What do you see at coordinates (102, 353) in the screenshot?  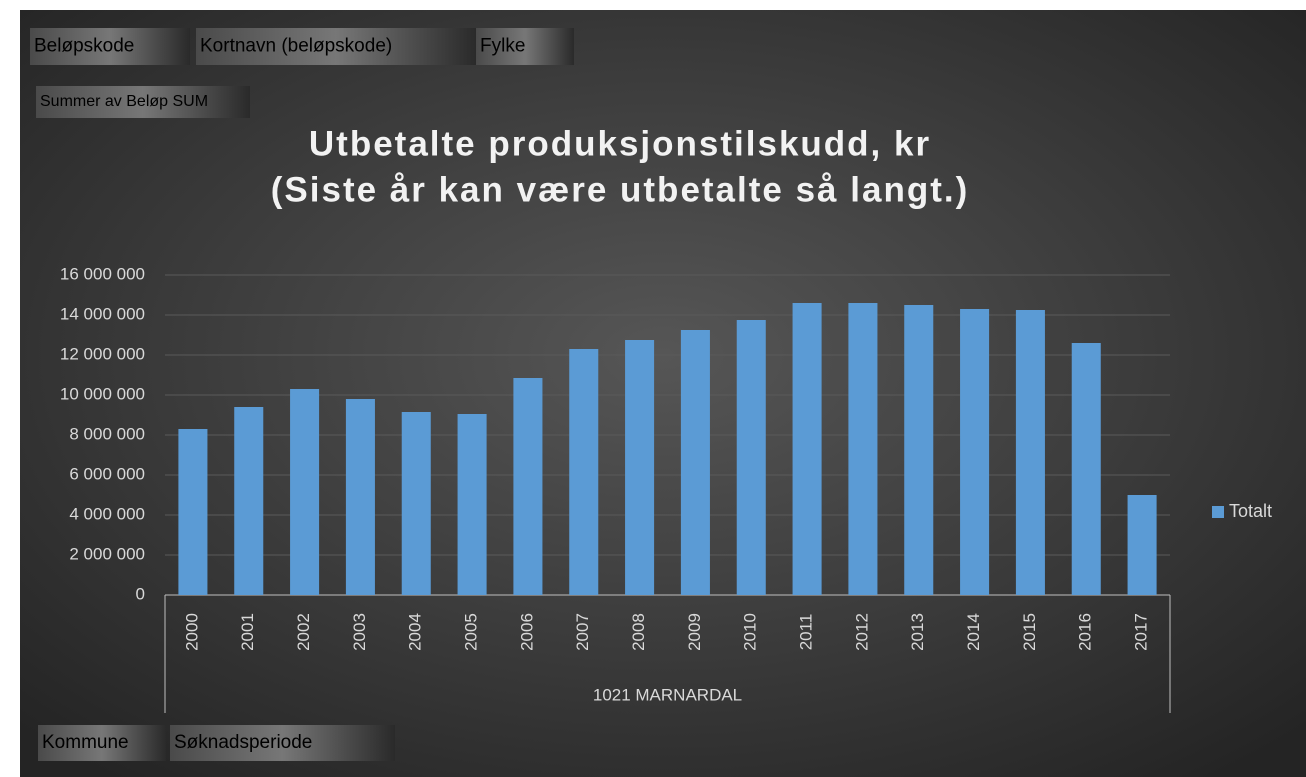 I see `y-tick-label: 12 000 000` at bounding box center [102, 353].